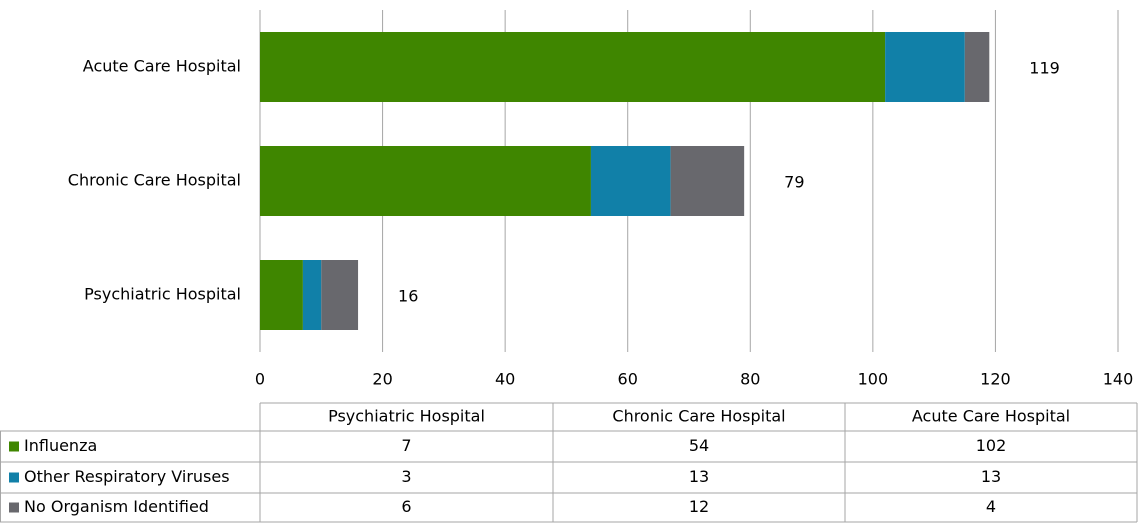  Describe the element at coordinates (698, 416) in the screenshot. I see `table-header: Chronic Care Hospital` at that location.